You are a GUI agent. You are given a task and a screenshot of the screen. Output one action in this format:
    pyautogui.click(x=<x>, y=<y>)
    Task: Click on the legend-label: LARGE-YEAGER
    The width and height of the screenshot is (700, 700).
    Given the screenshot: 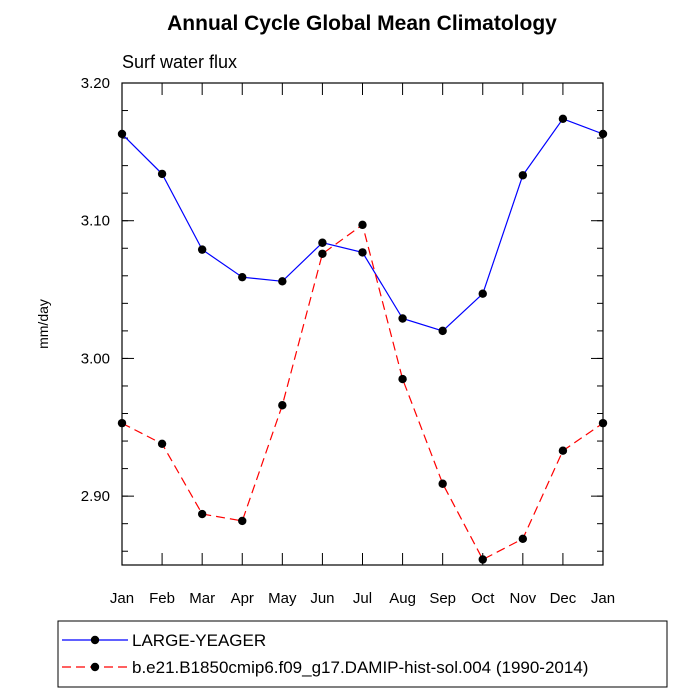 What is the action you would take?
    pyautogui.click(x=199, y=640)
    